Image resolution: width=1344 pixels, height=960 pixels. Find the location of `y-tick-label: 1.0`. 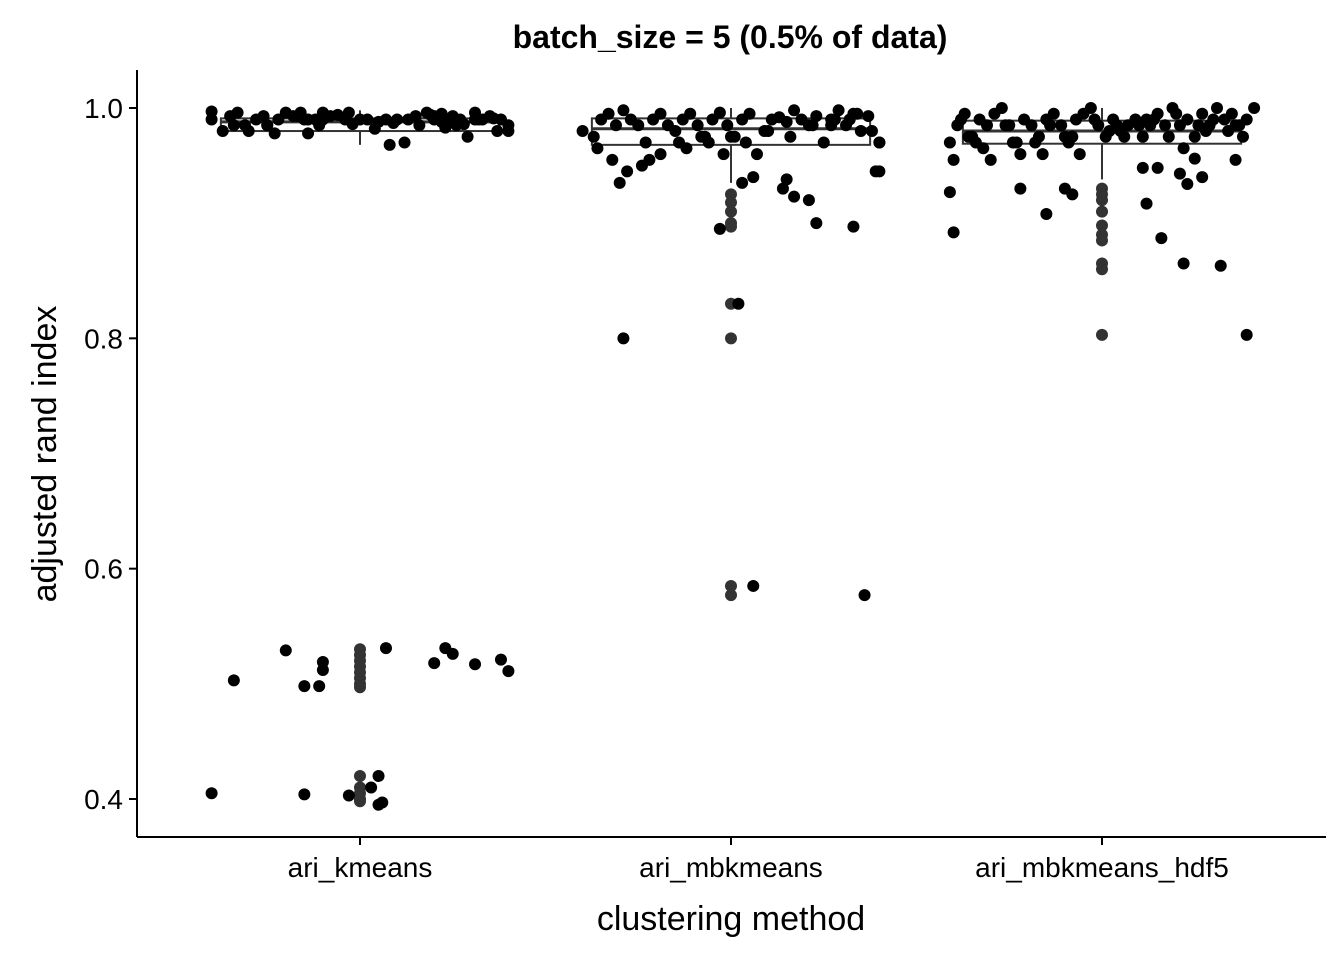

y-tick-label: 1.0 is located at coordinates (103, 108).